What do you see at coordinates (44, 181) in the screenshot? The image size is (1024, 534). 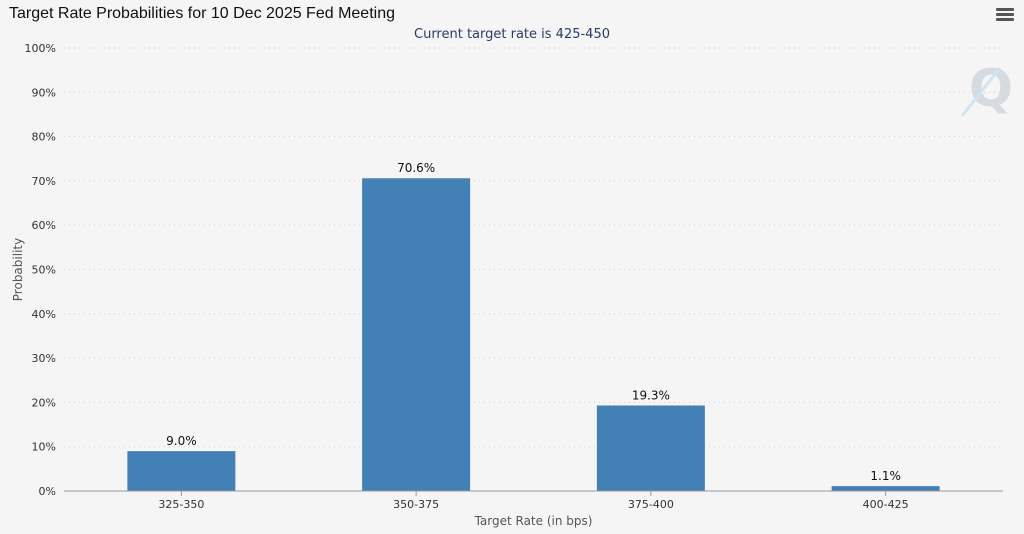 I see `y-tick-label: 70%` at bounding box center [44, 181].